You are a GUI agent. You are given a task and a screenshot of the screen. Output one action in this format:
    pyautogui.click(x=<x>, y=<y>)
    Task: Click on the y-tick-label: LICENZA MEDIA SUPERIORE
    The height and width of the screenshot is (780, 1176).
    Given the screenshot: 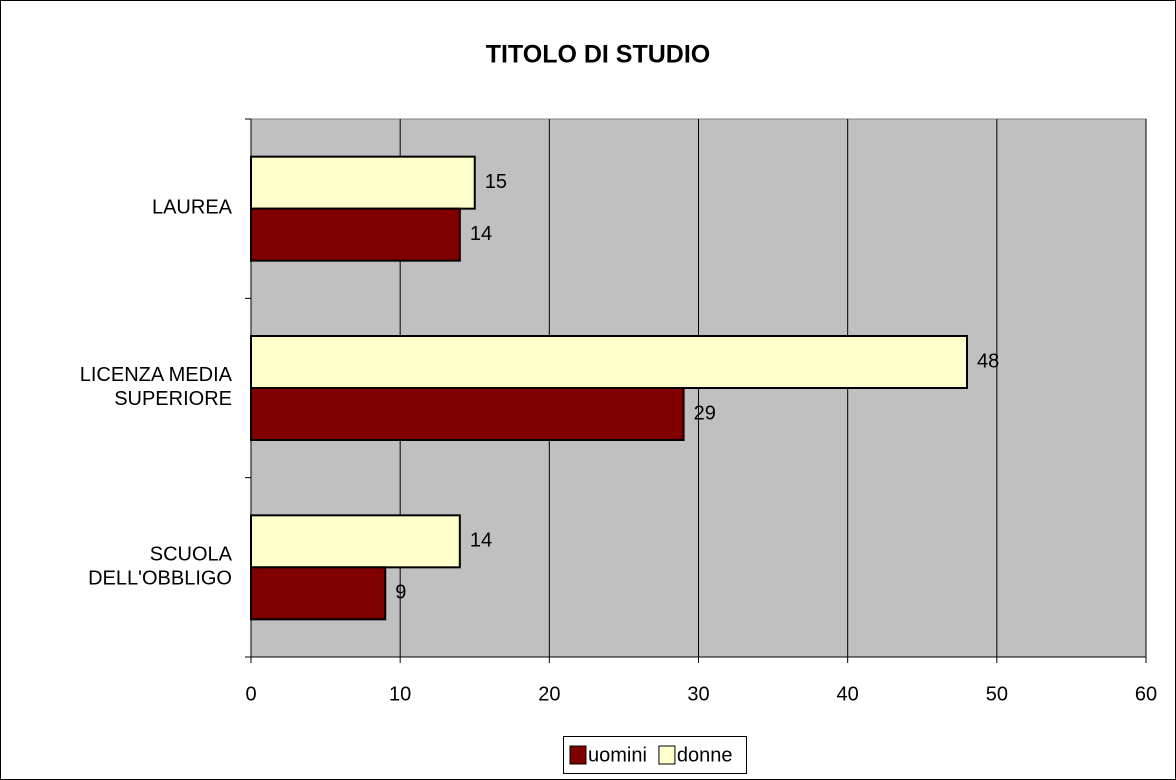 What is the action you would take?
    pyautogui.click(x=156, y=387)
    